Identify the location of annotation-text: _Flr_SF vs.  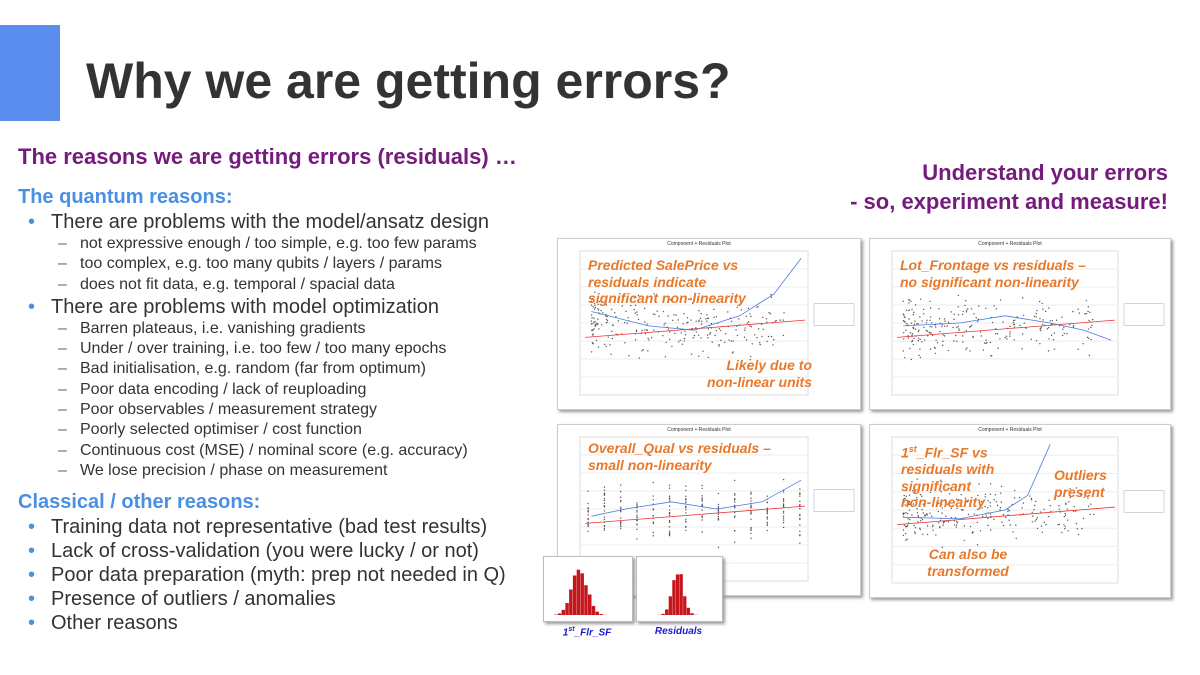
(952, 452).